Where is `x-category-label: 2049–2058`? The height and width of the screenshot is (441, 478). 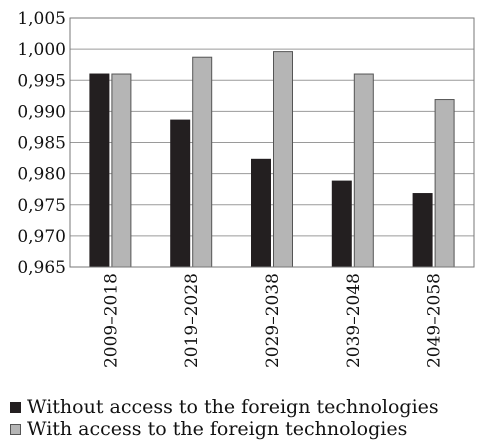 x-category-label: 2049–2058 is located at coordinates (435, 320).